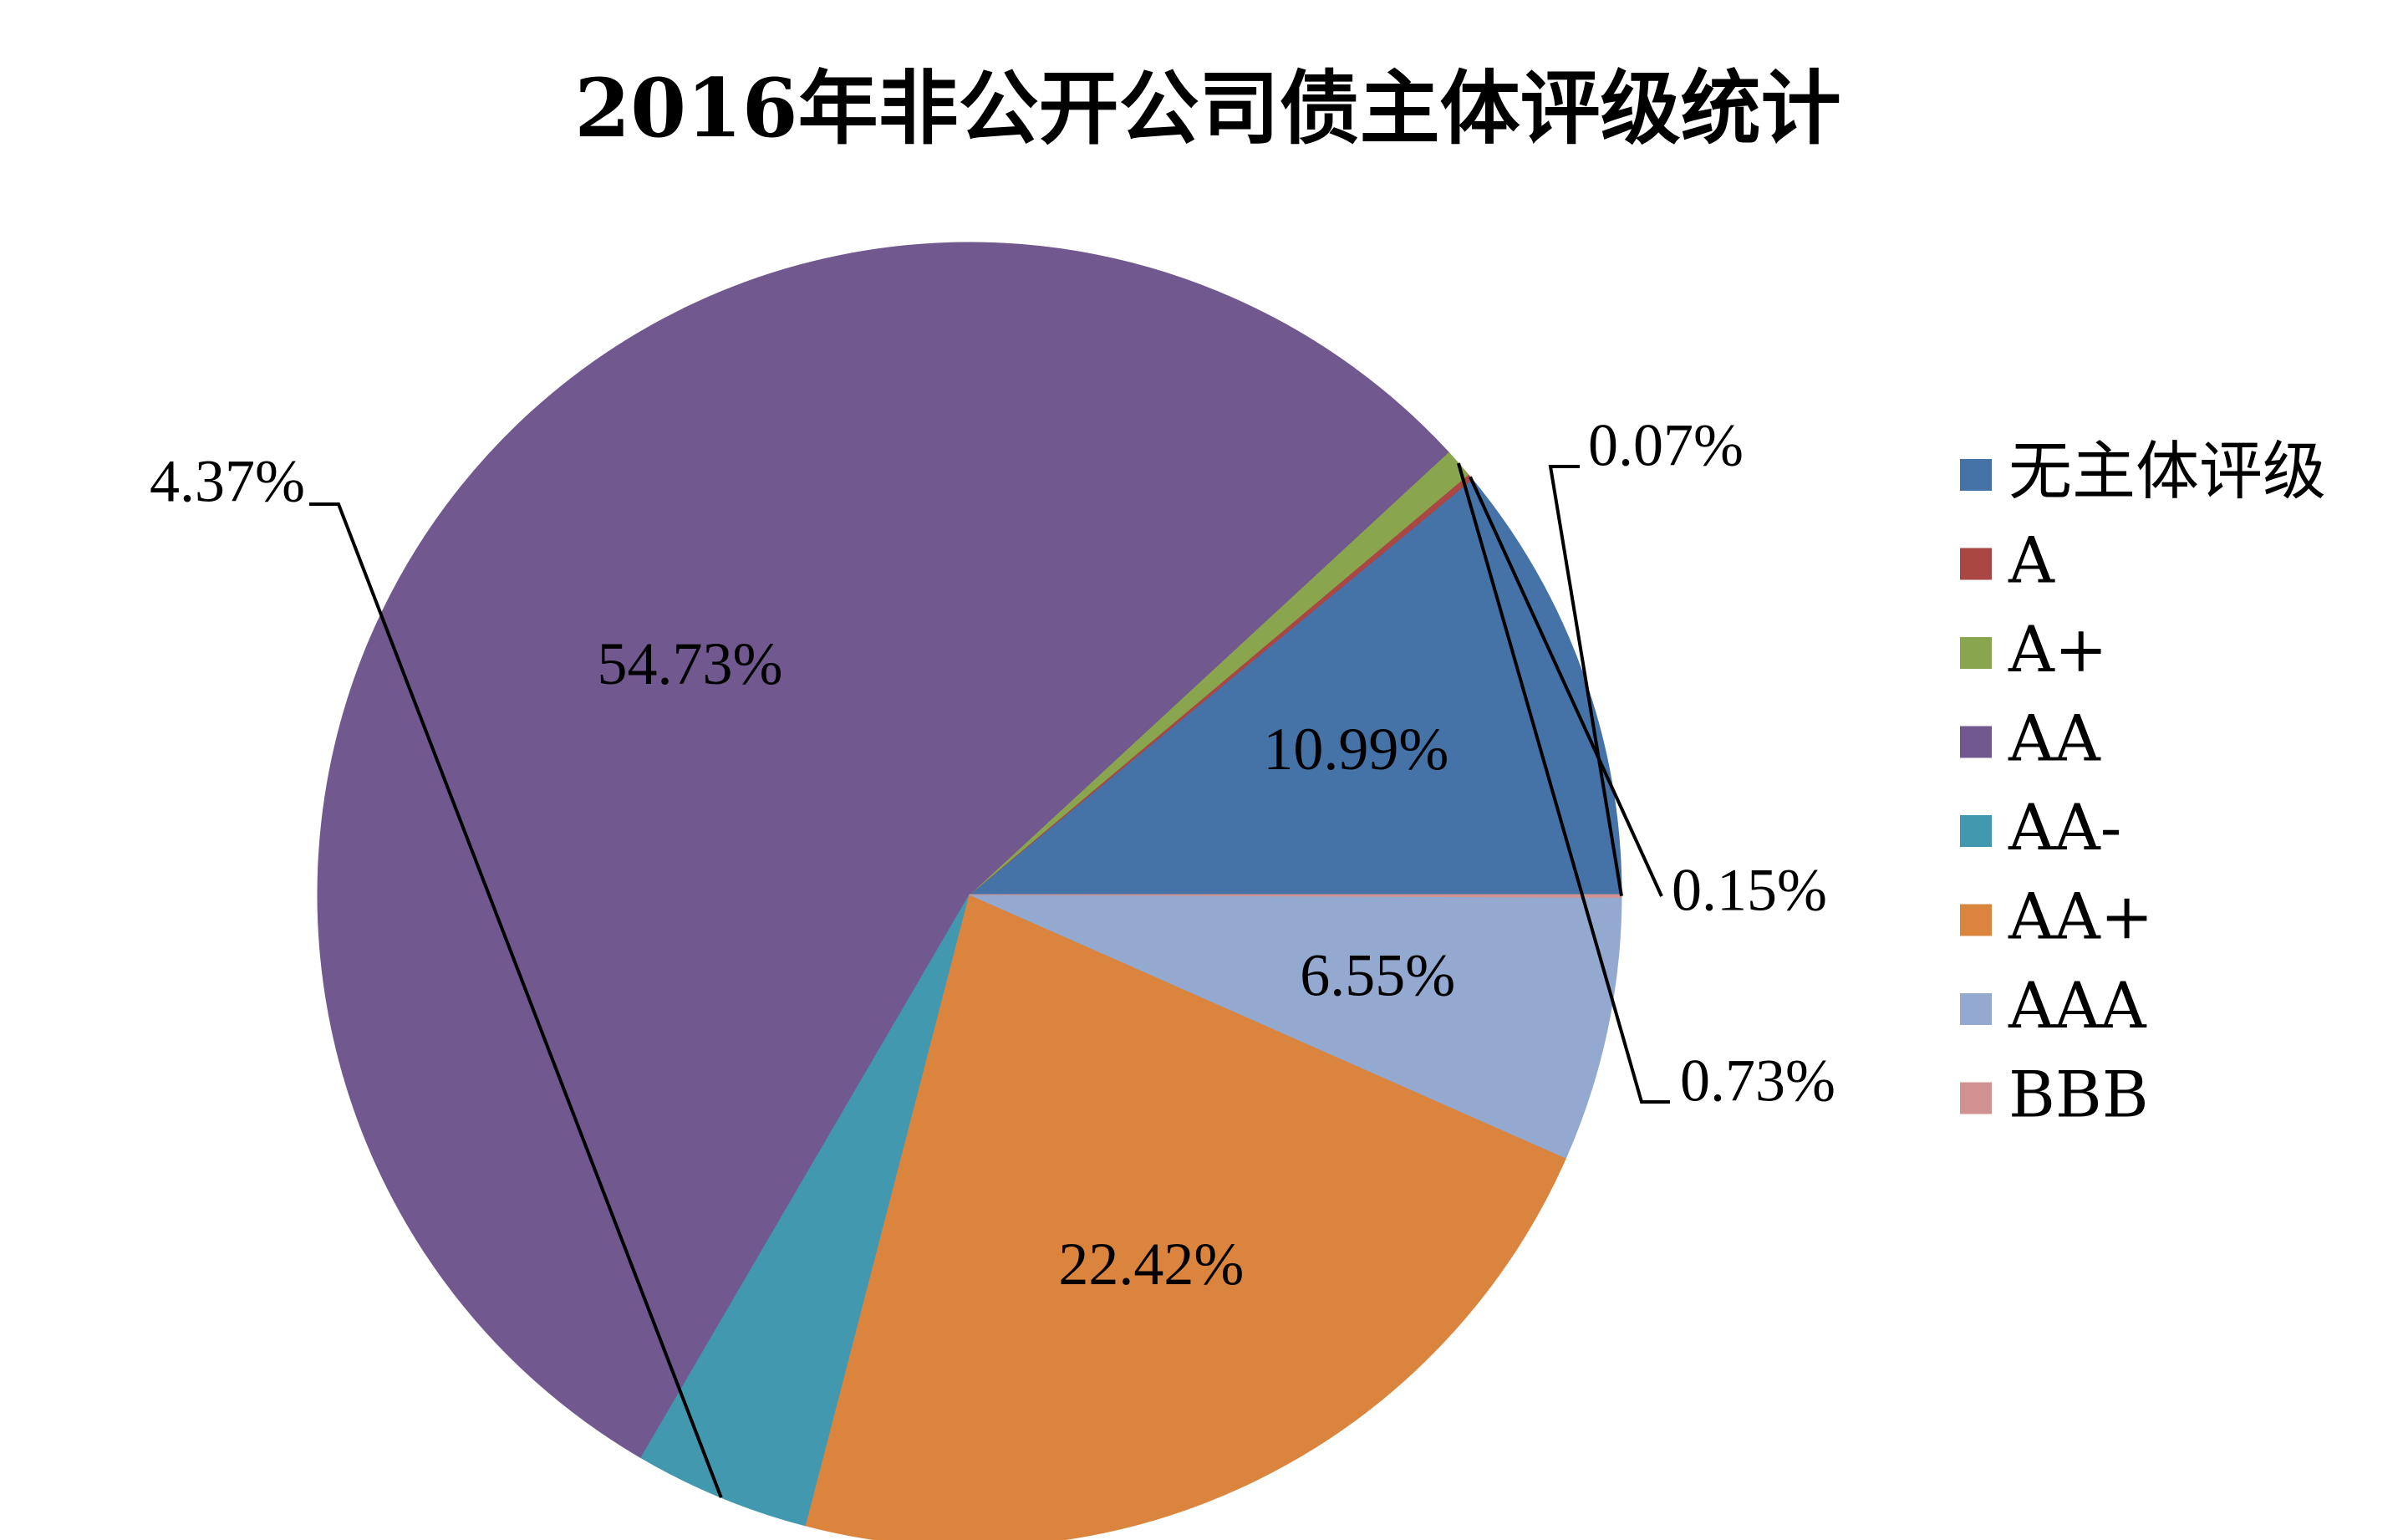 This screenshot has height=1540, width=2408. I want to click on leader-line-bbb, so click(1585, 681).